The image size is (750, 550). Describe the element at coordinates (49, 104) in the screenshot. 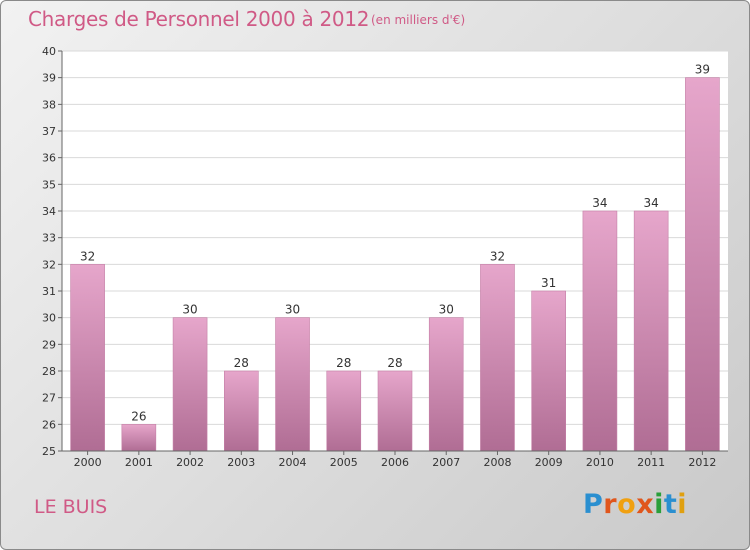

I see `y-tick-label: 38` at that location.